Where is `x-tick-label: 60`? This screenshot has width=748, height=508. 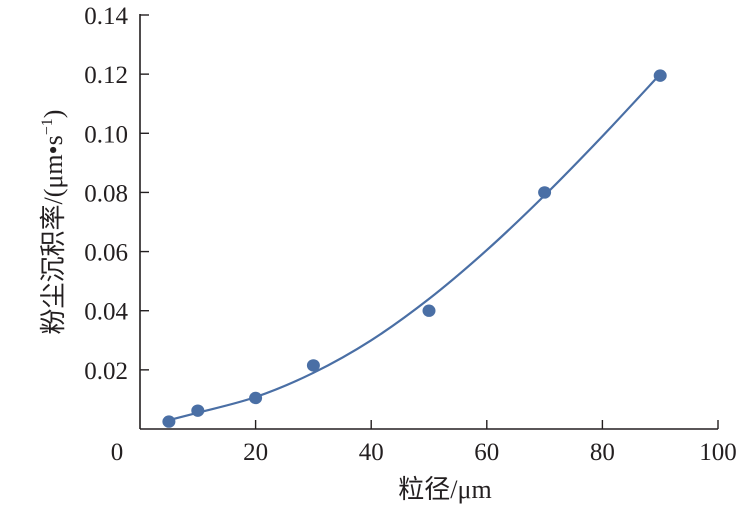
x-tick-label: 60 is located at coordinates (486, 452).